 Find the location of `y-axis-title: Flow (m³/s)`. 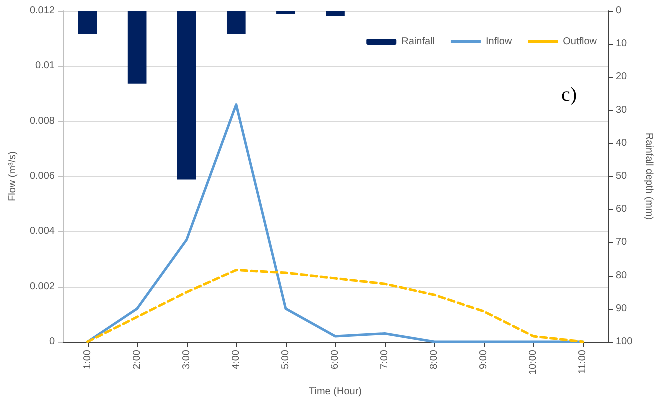

y-axis-title: Flow (m³/s) is located at coordinates (13, 177).